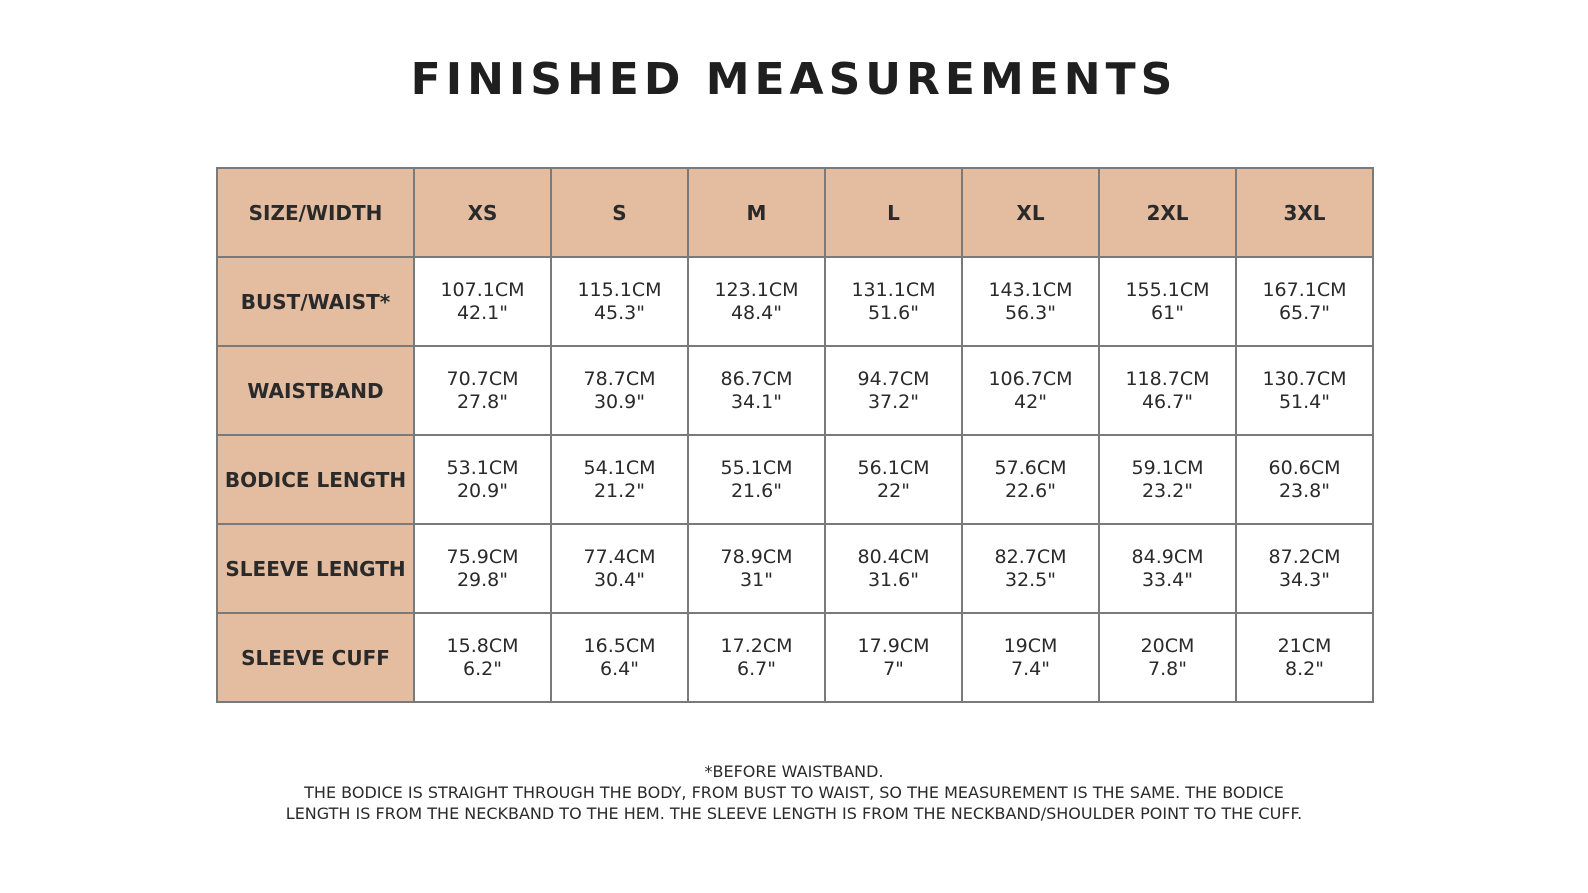  What do you see at coordinates (893, 668) in the screenshot?
I see `value-inches: 7"` at bounding box center [893, 668].